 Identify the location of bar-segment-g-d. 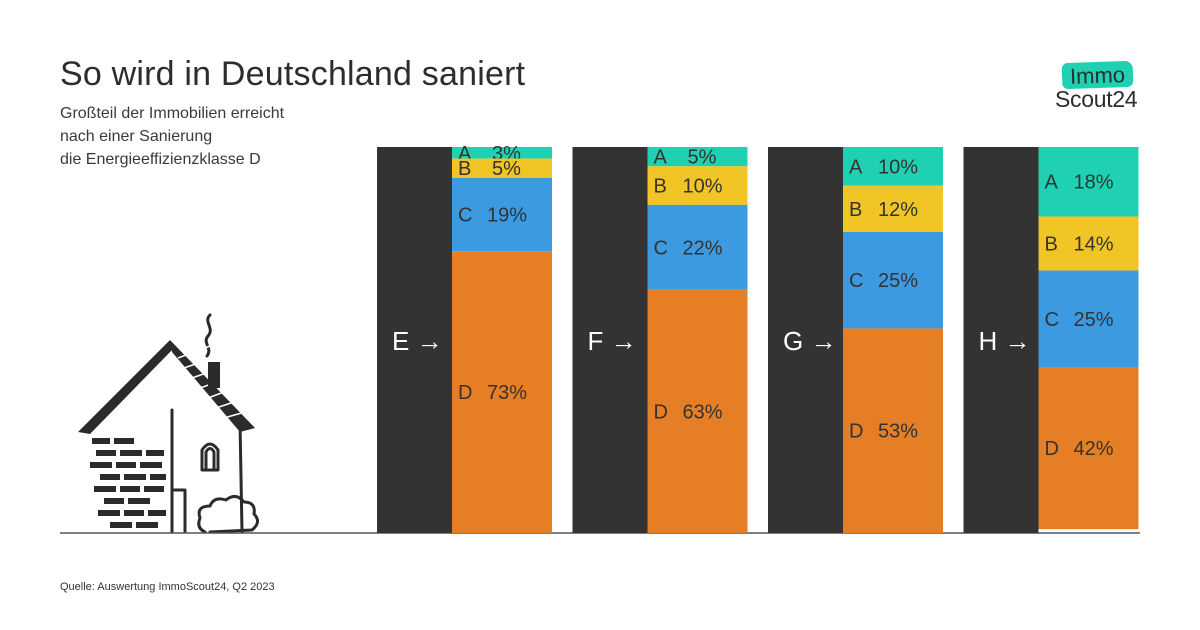
(893, 430).